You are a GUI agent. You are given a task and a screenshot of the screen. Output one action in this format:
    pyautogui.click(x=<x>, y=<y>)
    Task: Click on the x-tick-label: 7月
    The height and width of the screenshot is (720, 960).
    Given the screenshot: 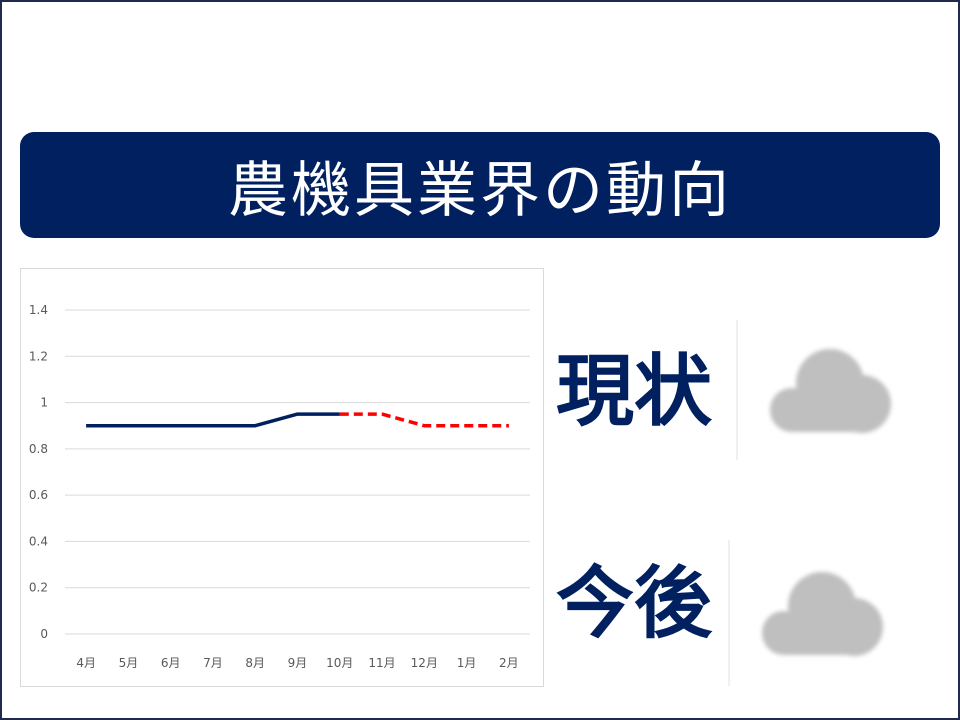 What is the action you would take?
    pyautogui.click(x=213, y=663)
    